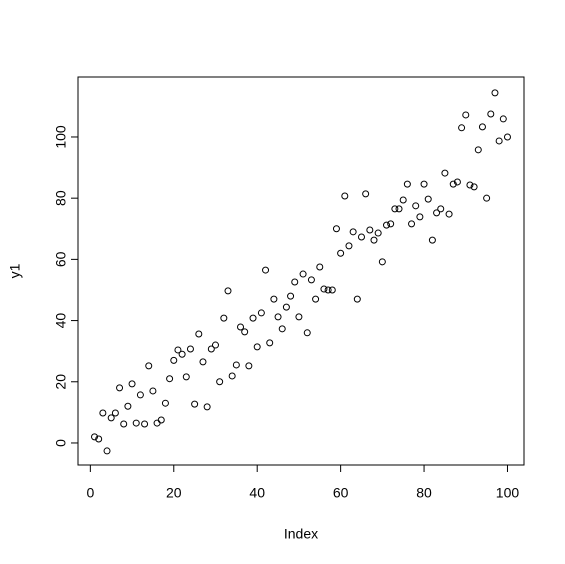 This screenshot has height=564, width=565. Describe the element at coordinates (301, 534) in the screenshot. I see `x-axis-label: Index` at that location.